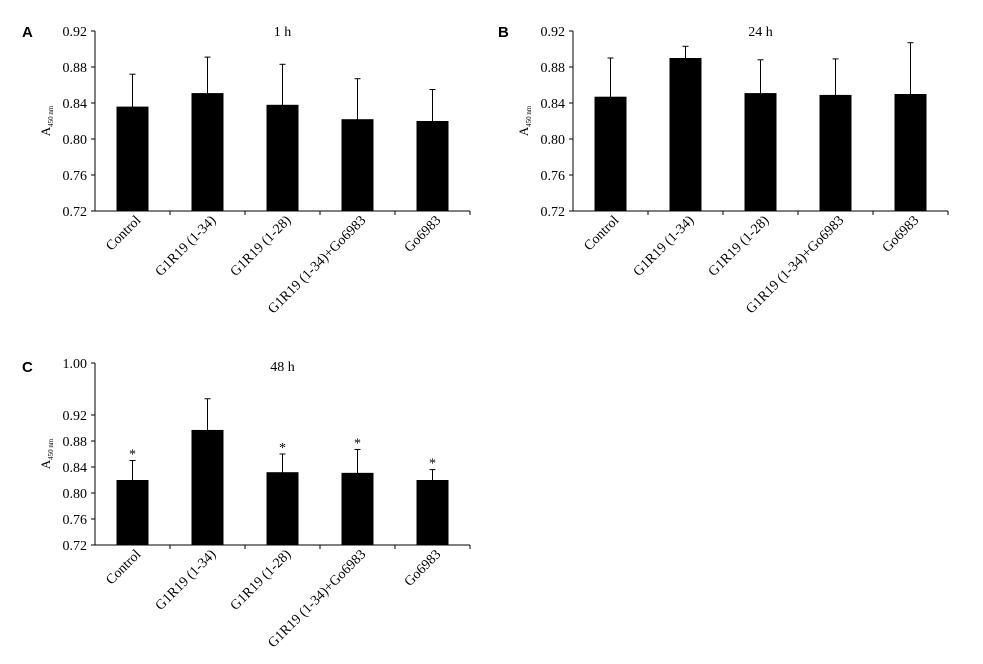 Image resolution: width=983 pixels, height=664 pixels. Describe the element at coordinates (27, 32) in the screenshot. I see `panel-letter: A` at that location.